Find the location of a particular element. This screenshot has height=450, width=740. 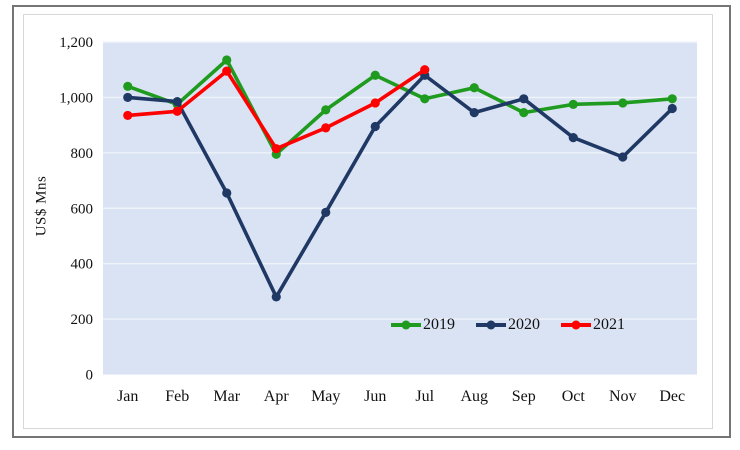

x-tick-label: Jun is located at coordinates (375, 396).